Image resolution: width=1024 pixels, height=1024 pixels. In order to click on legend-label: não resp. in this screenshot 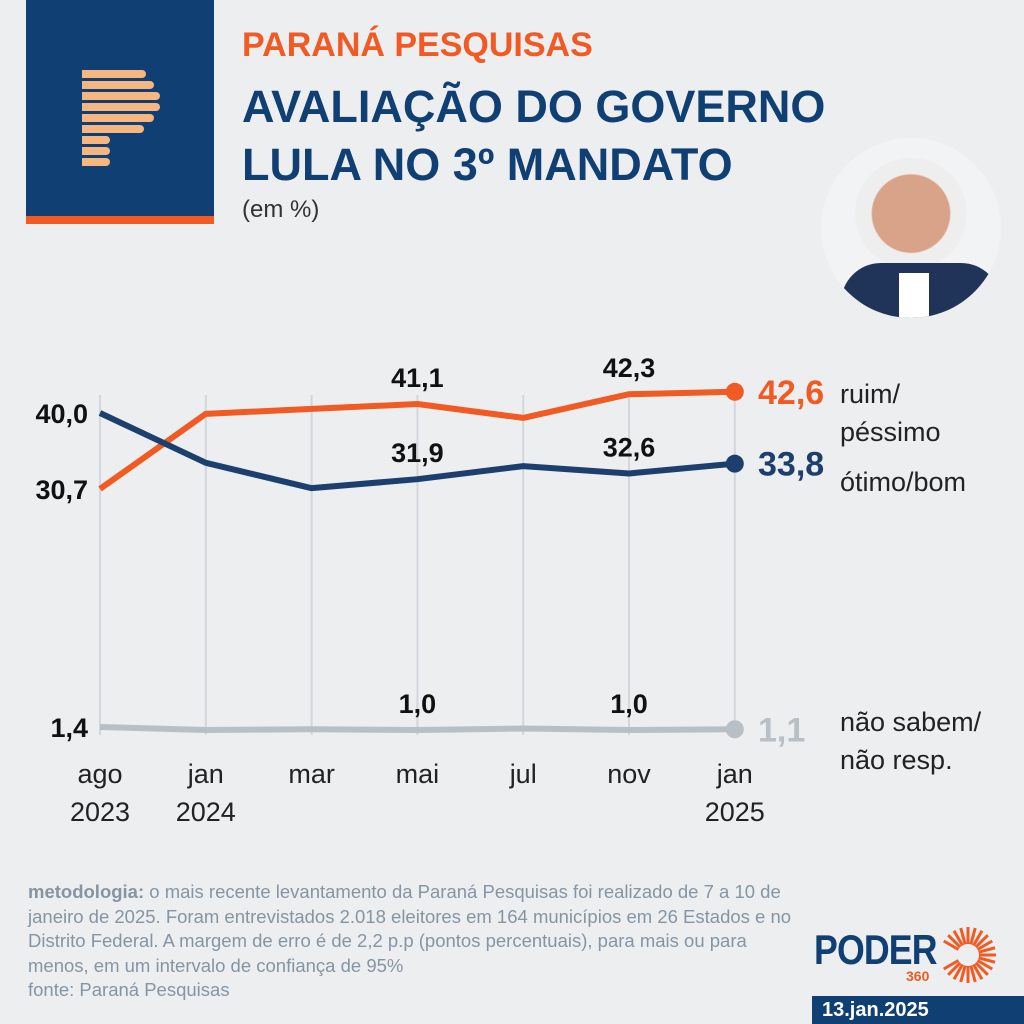, I will do `click(896, 760)`.